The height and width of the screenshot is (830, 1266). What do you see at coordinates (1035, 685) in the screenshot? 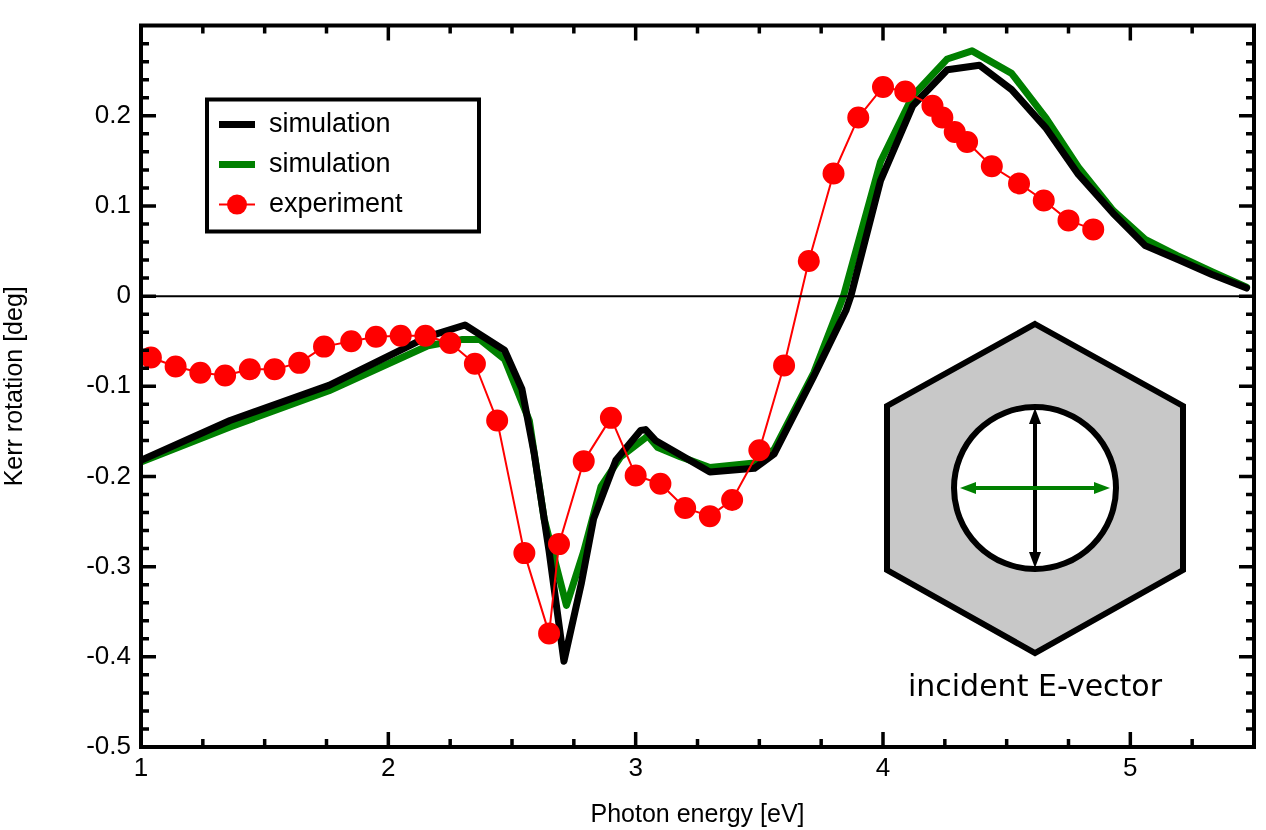
I see `annotation: incident E-vector` at bounding box center [1035, 685].